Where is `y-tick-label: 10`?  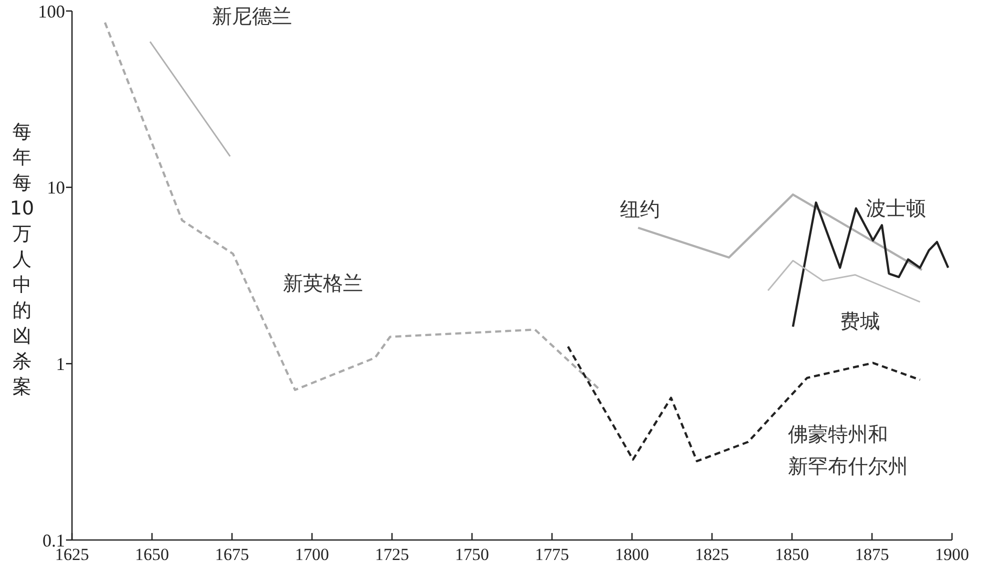
y-tick-label: 10 is located at coordinates (56, 188).